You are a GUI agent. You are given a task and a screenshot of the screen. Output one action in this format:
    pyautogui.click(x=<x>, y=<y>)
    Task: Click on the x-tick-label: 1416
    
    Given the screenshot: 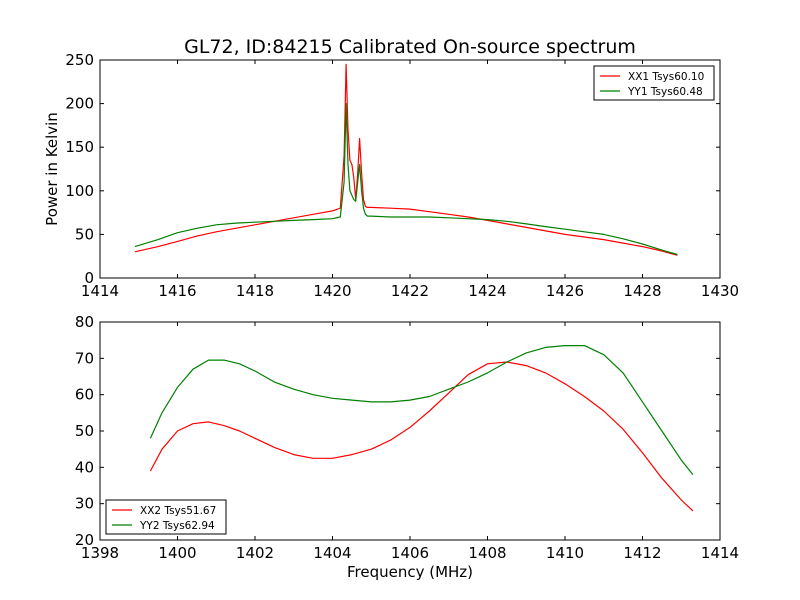 What is the action you would take?
    pyautogui.click(x=177, y=291)
    